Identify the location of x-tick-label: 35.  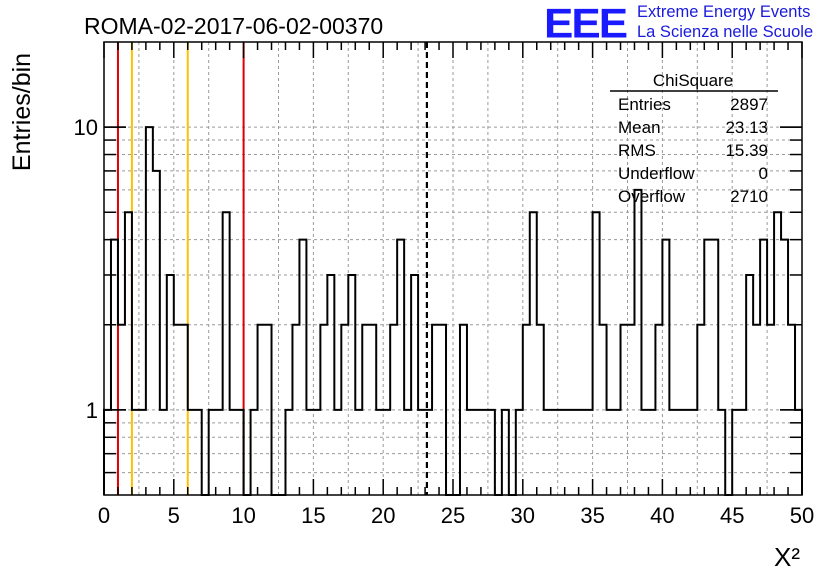
(592, 515).